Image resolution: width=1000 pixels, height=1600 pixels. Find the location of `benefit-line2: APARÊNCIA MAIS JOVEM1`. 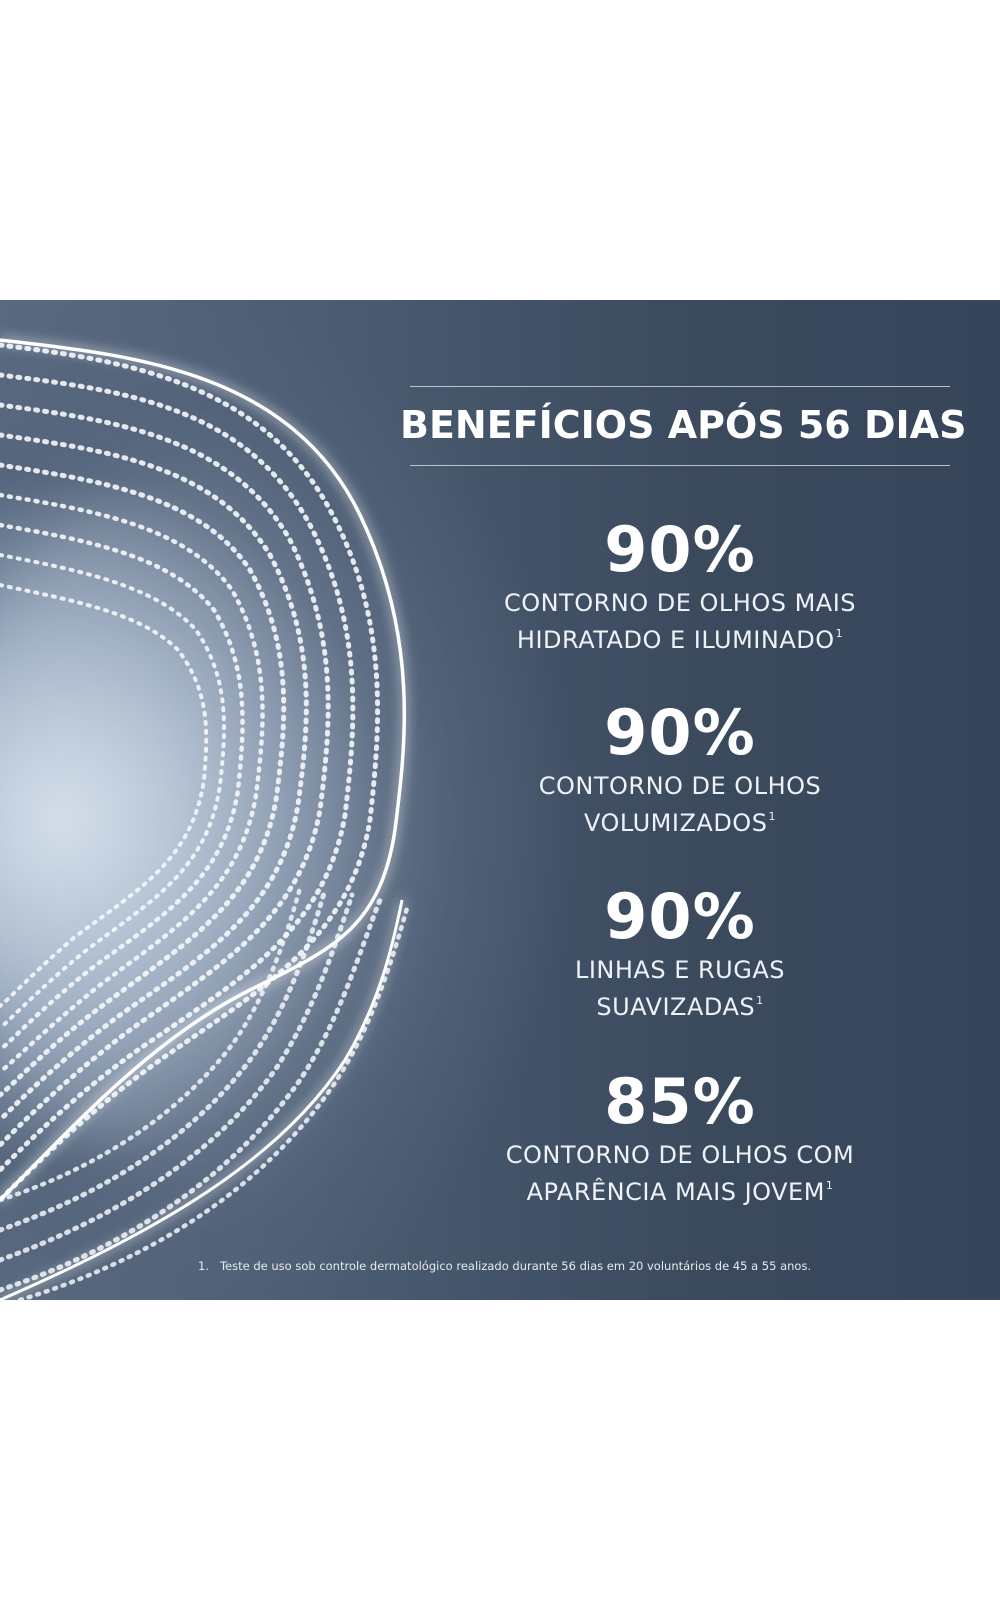

benefit-line2: APARÊNCIA MAIS JOVEM1 is located at coordinates (680, 1192).